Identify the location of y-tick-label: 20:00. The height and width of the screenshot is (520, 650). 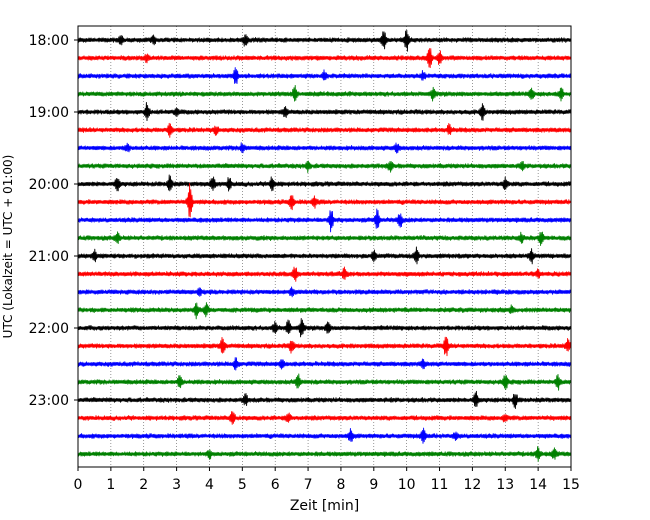
(49, 185).